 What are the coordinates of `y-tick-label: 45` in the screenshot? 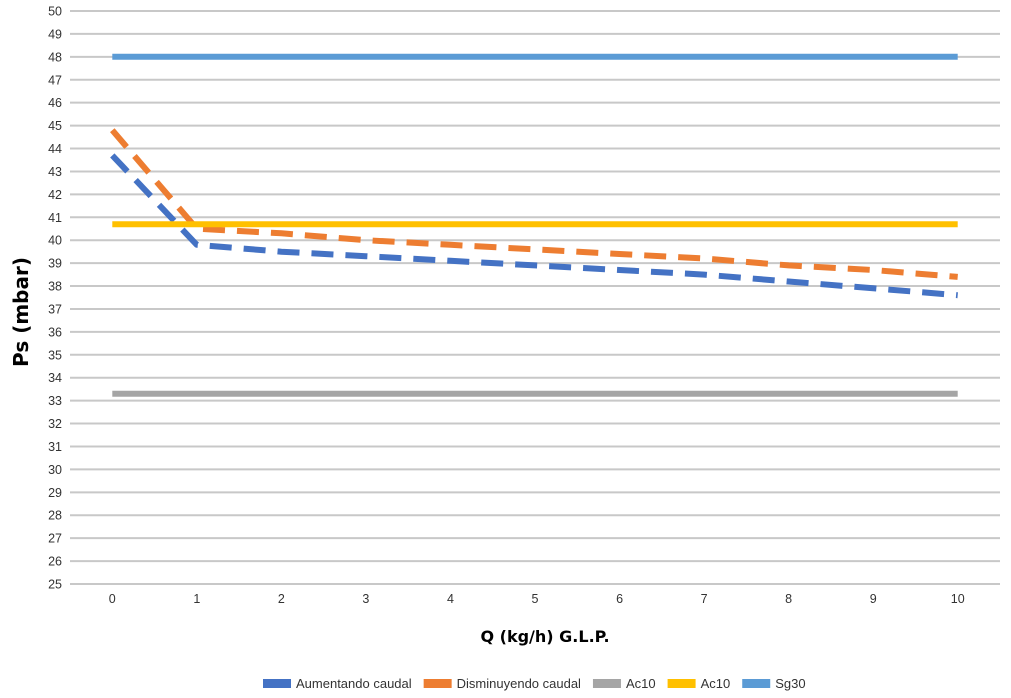 It's located at (55, 126).